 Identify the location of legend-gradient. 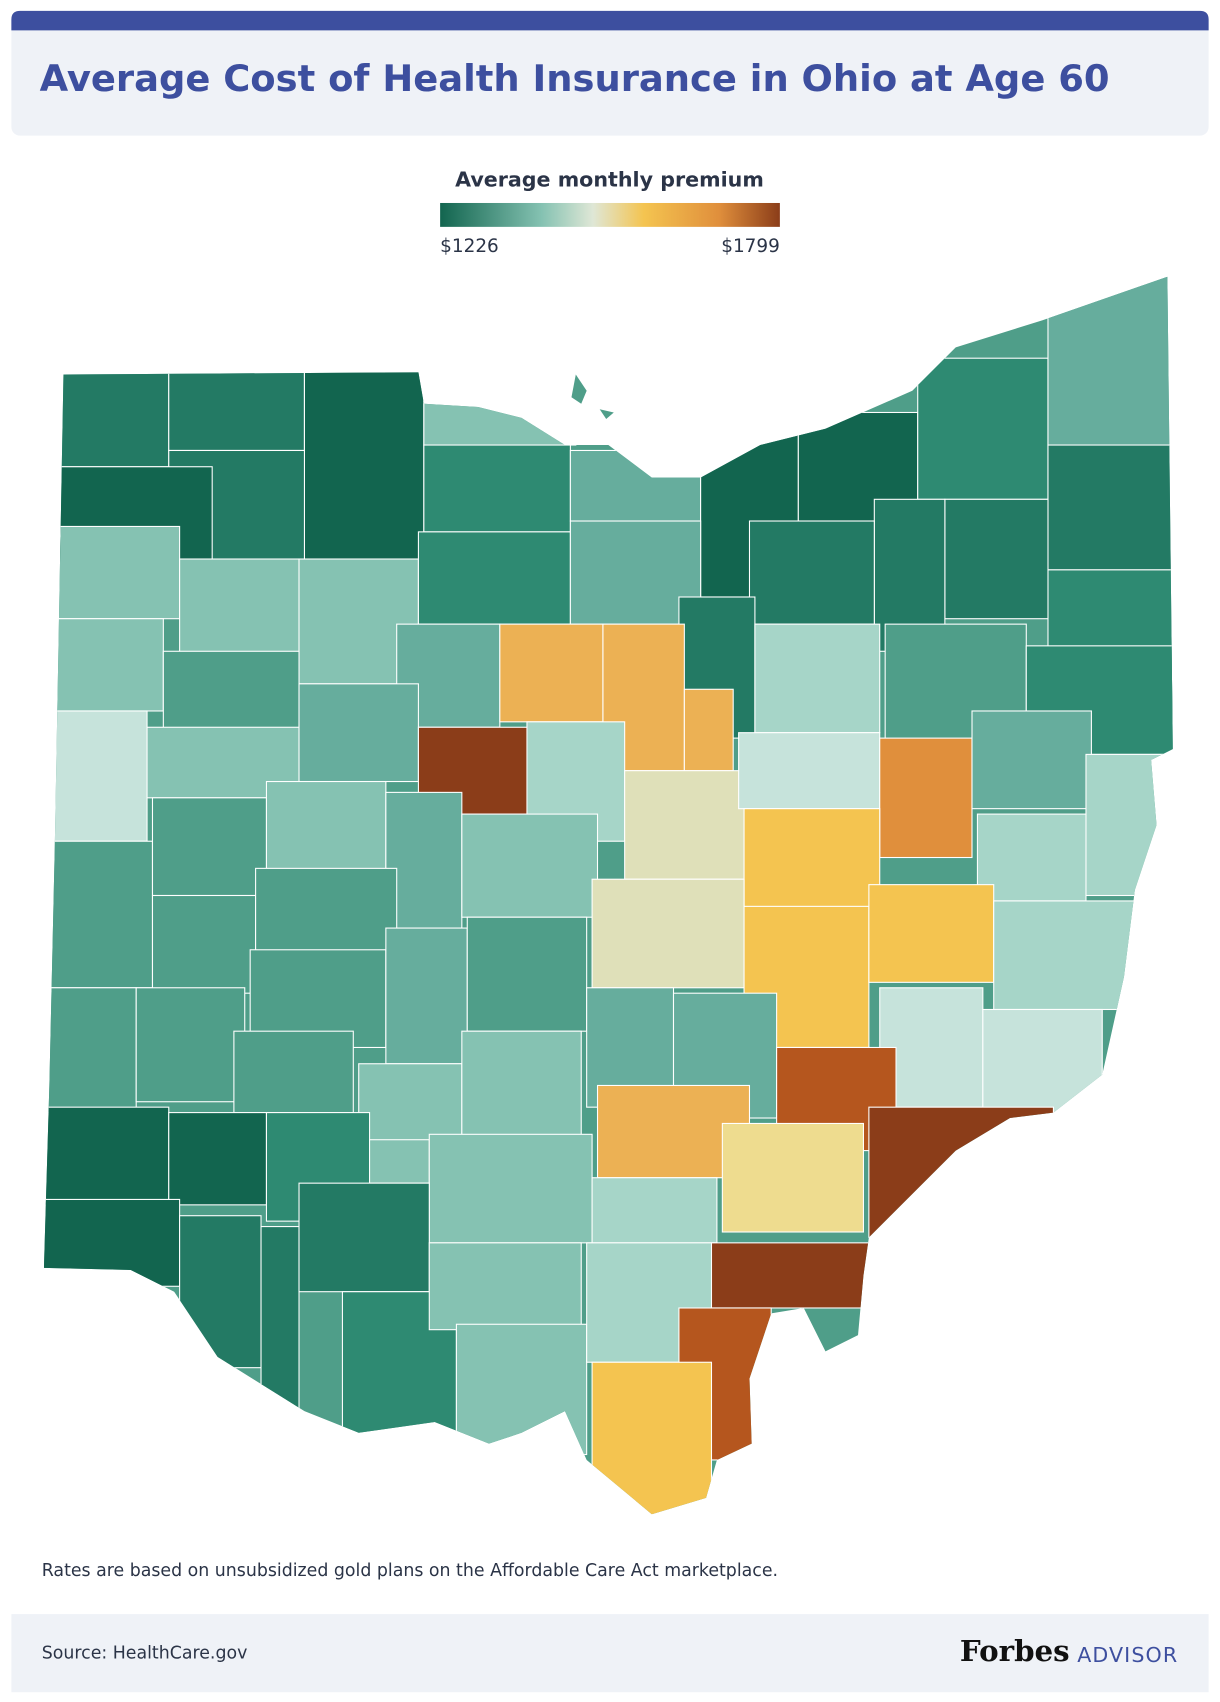
(610, 214).